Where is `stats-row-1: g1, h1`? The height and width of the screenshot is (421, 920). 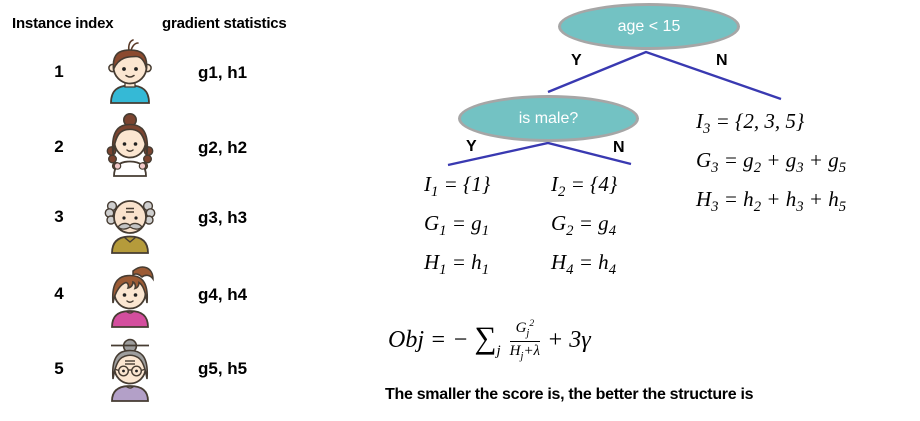 stats-row-1: g1, h1 is located at coordinates (223, 72).